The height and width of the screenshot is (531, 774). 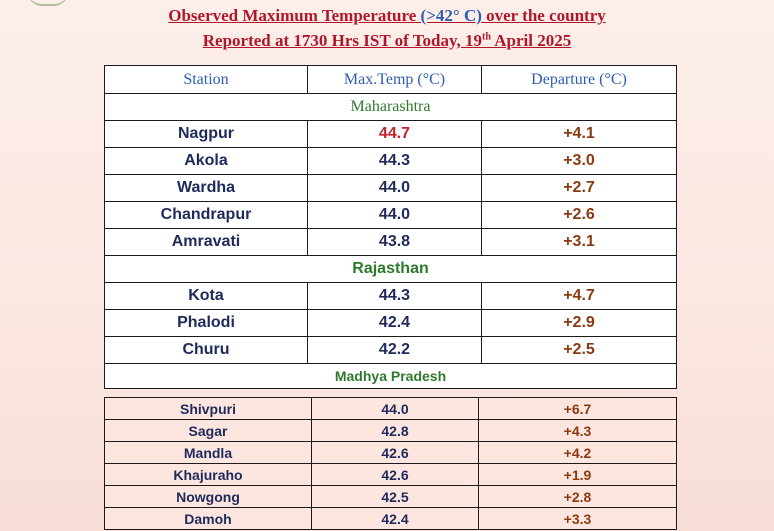 I want to click on station-name: Nowgong, so click(x=208, y=496).